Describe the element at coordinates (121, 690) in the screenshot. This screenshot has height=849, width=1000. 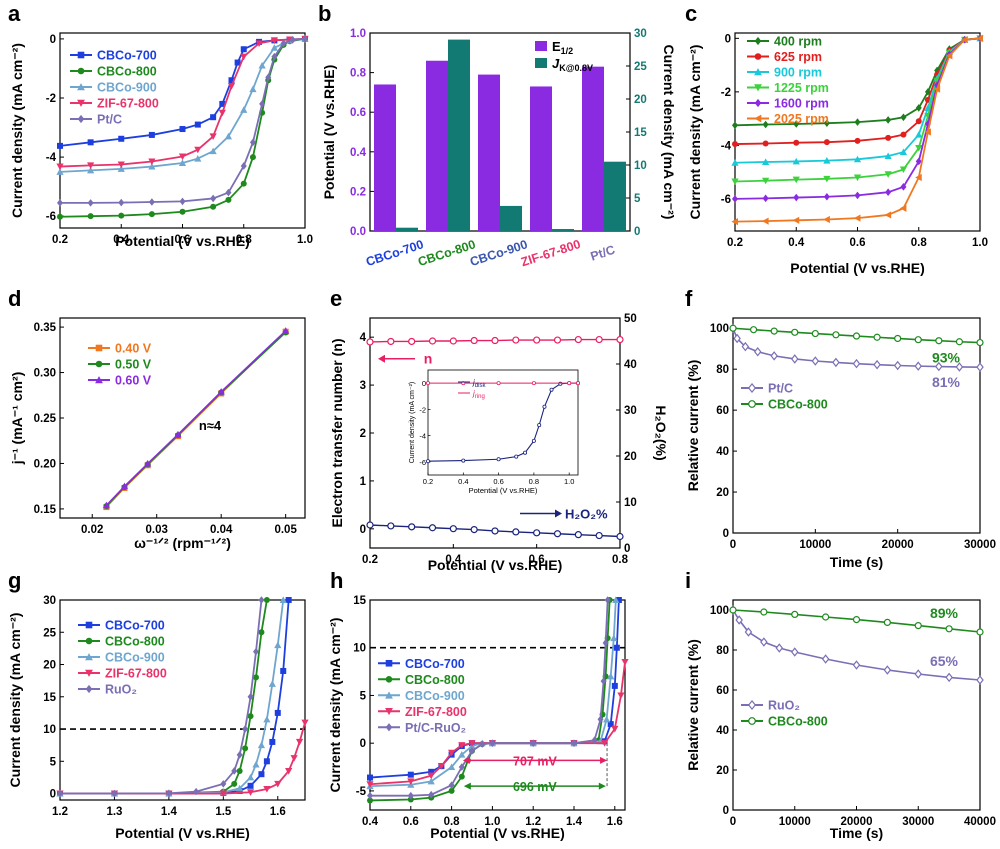
I see `legend-label: RuO₂` at that location.